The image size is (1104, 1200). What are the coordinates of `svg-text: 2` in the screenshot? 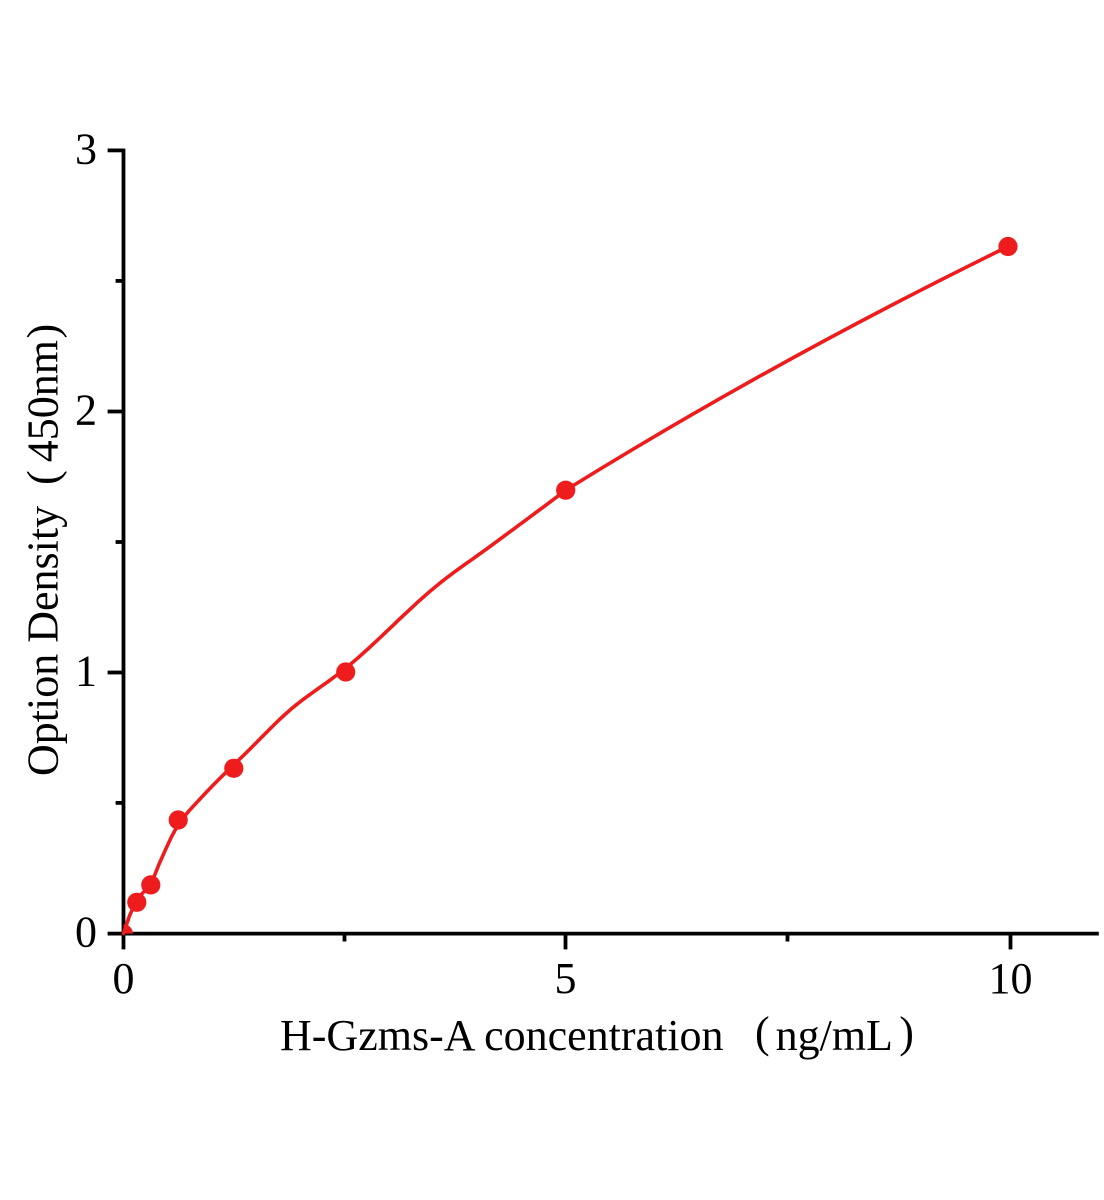 It's located at (86, 410).